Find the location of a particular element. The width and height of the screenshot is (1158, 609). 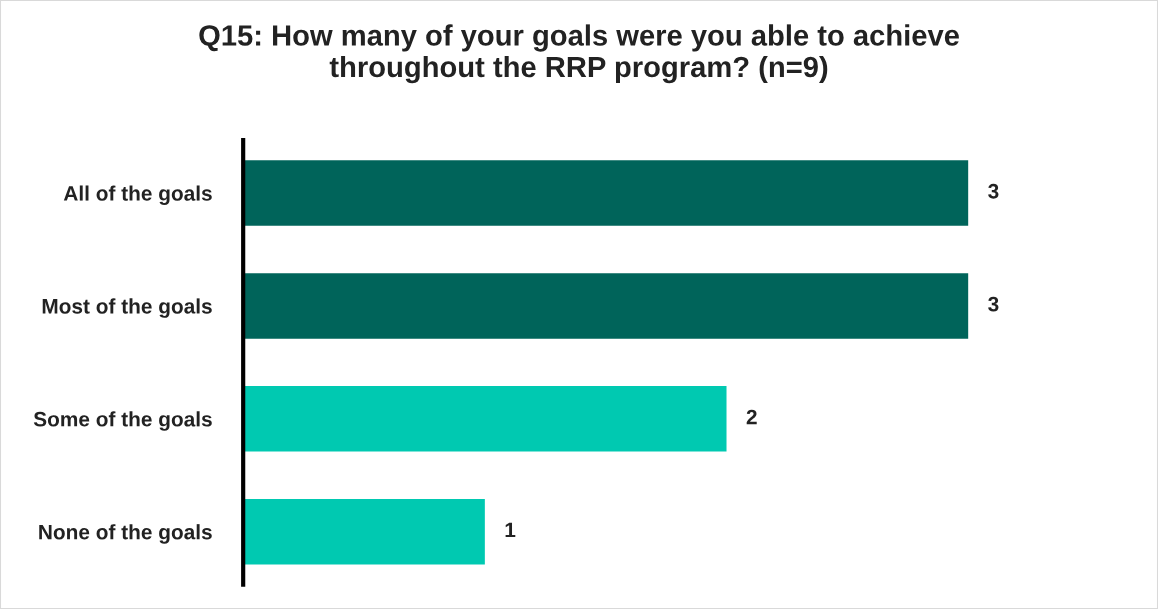

y-tick-label: Most of the goals is located at coordinates (127, 308).